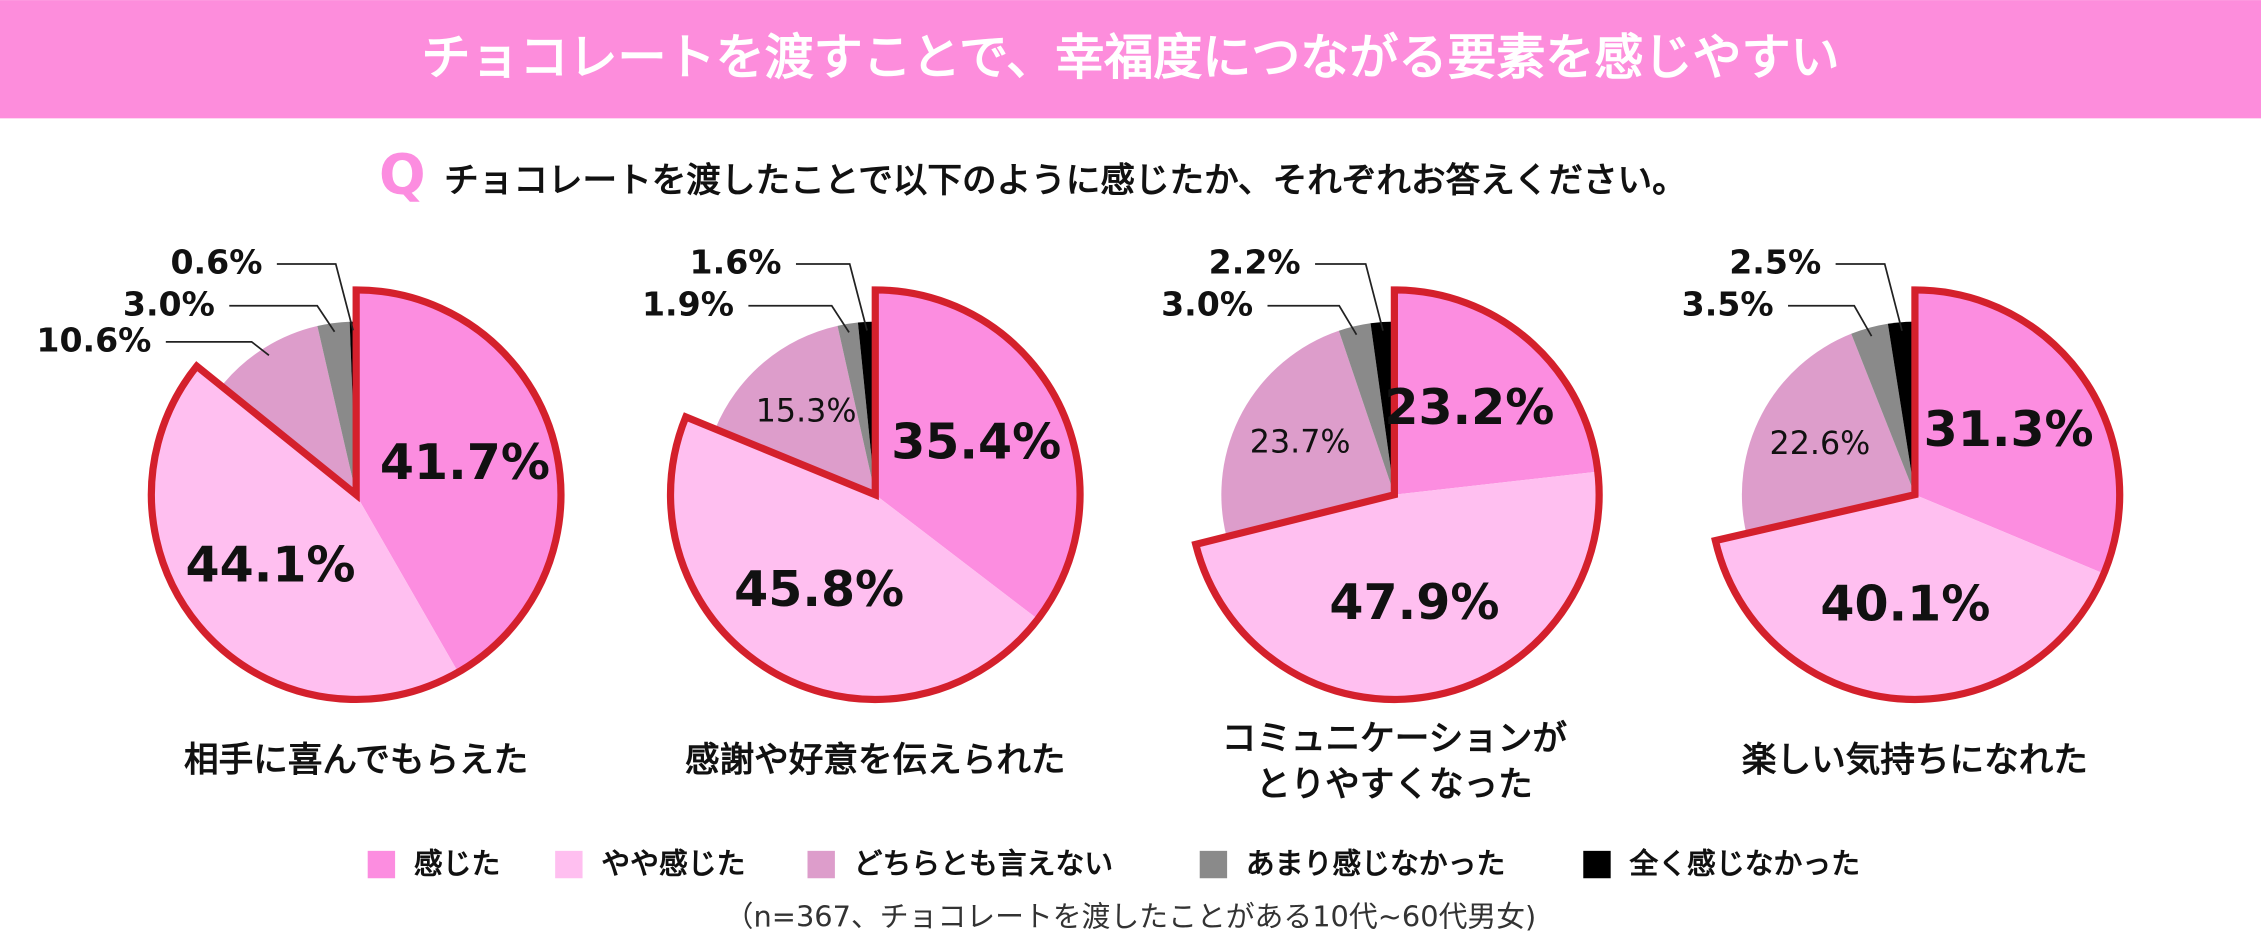  What do you see at coordinates (688, 303) in the screenshot?
I see `slice-label: 1.9%` at bounding box center [688, 303].